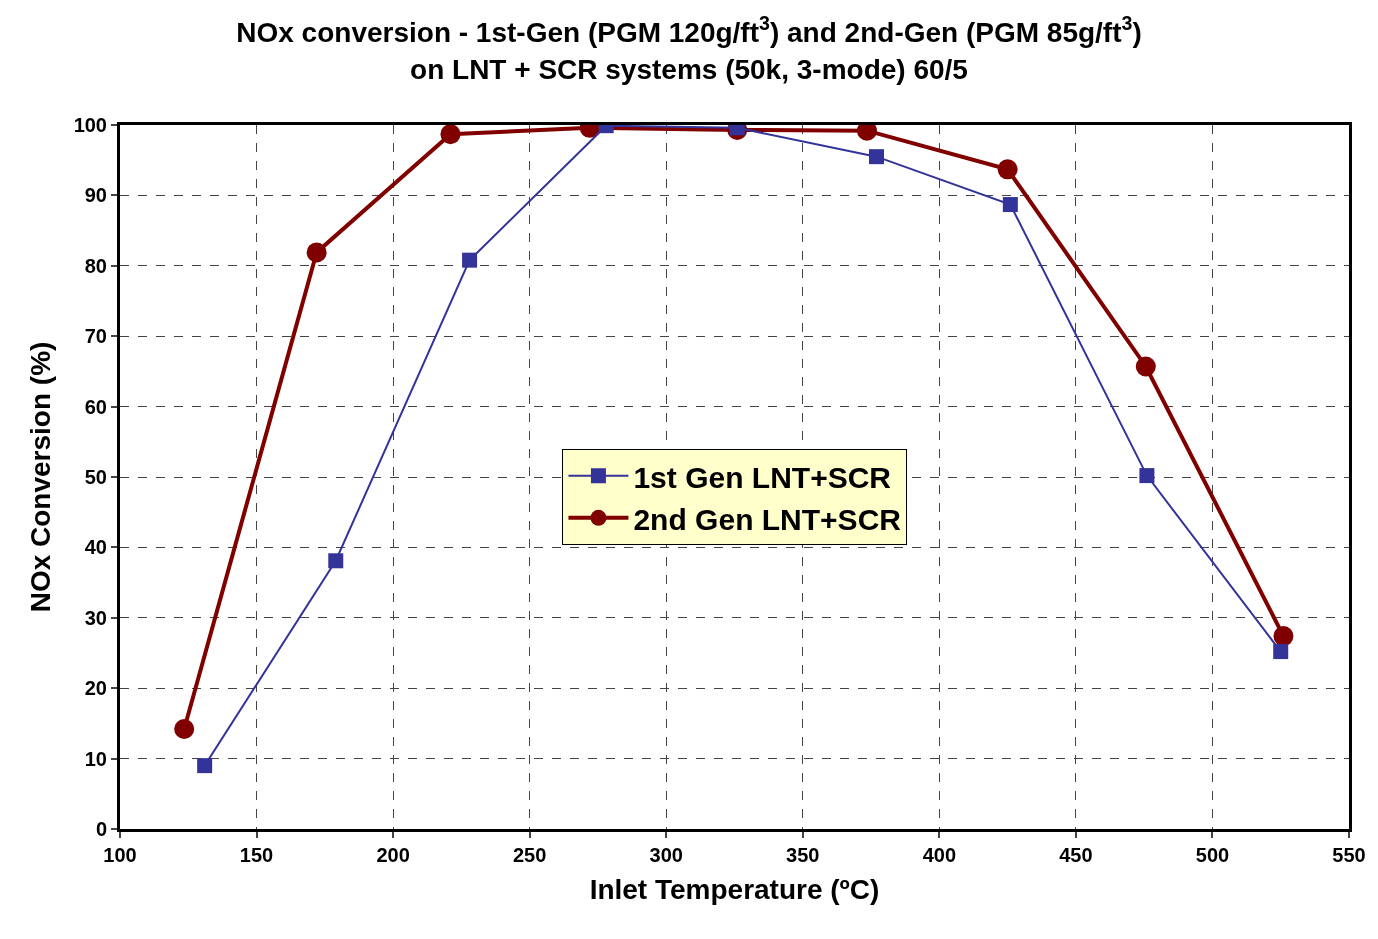 This screenshot has width=1378, height=939. What do you see at coordinates (666, 855) in the screenshot?
I see `x-tick-label: 300` at bounding box center [666, 855].